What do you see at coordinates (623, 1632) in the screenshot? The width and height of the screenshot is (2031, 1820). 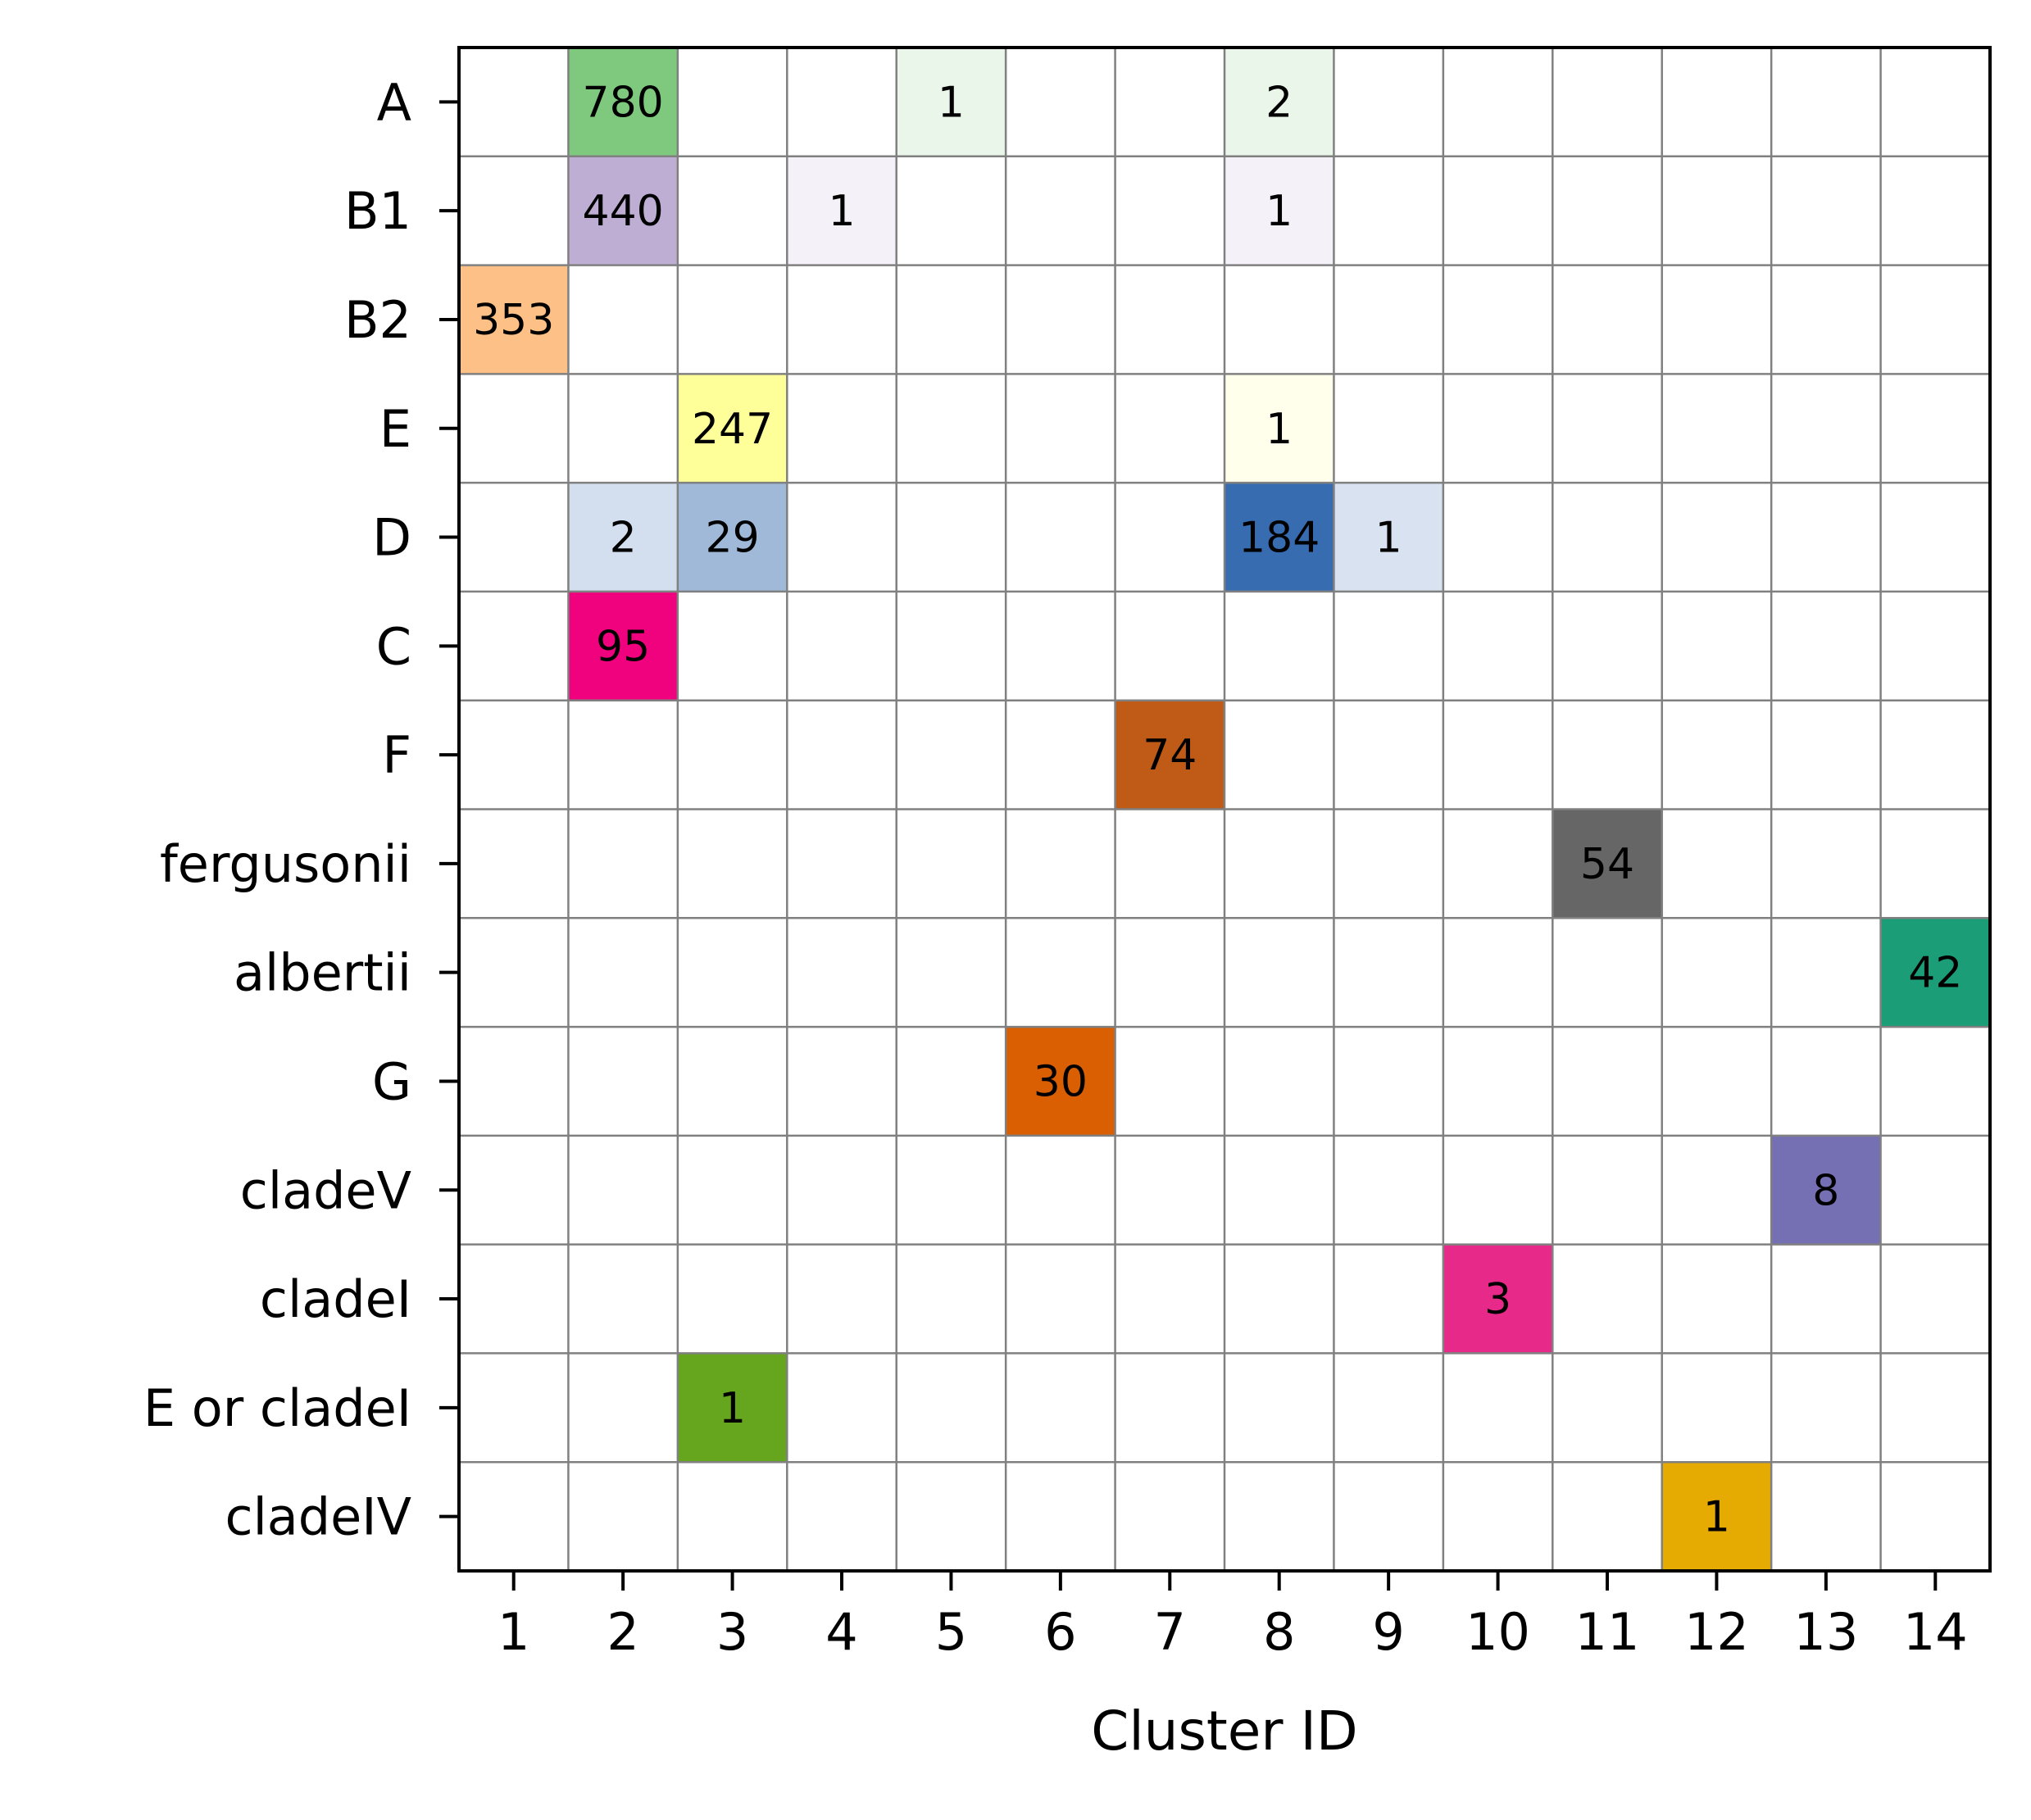 I see `x-tick-label: 2` at bounding box center [623, 1632].